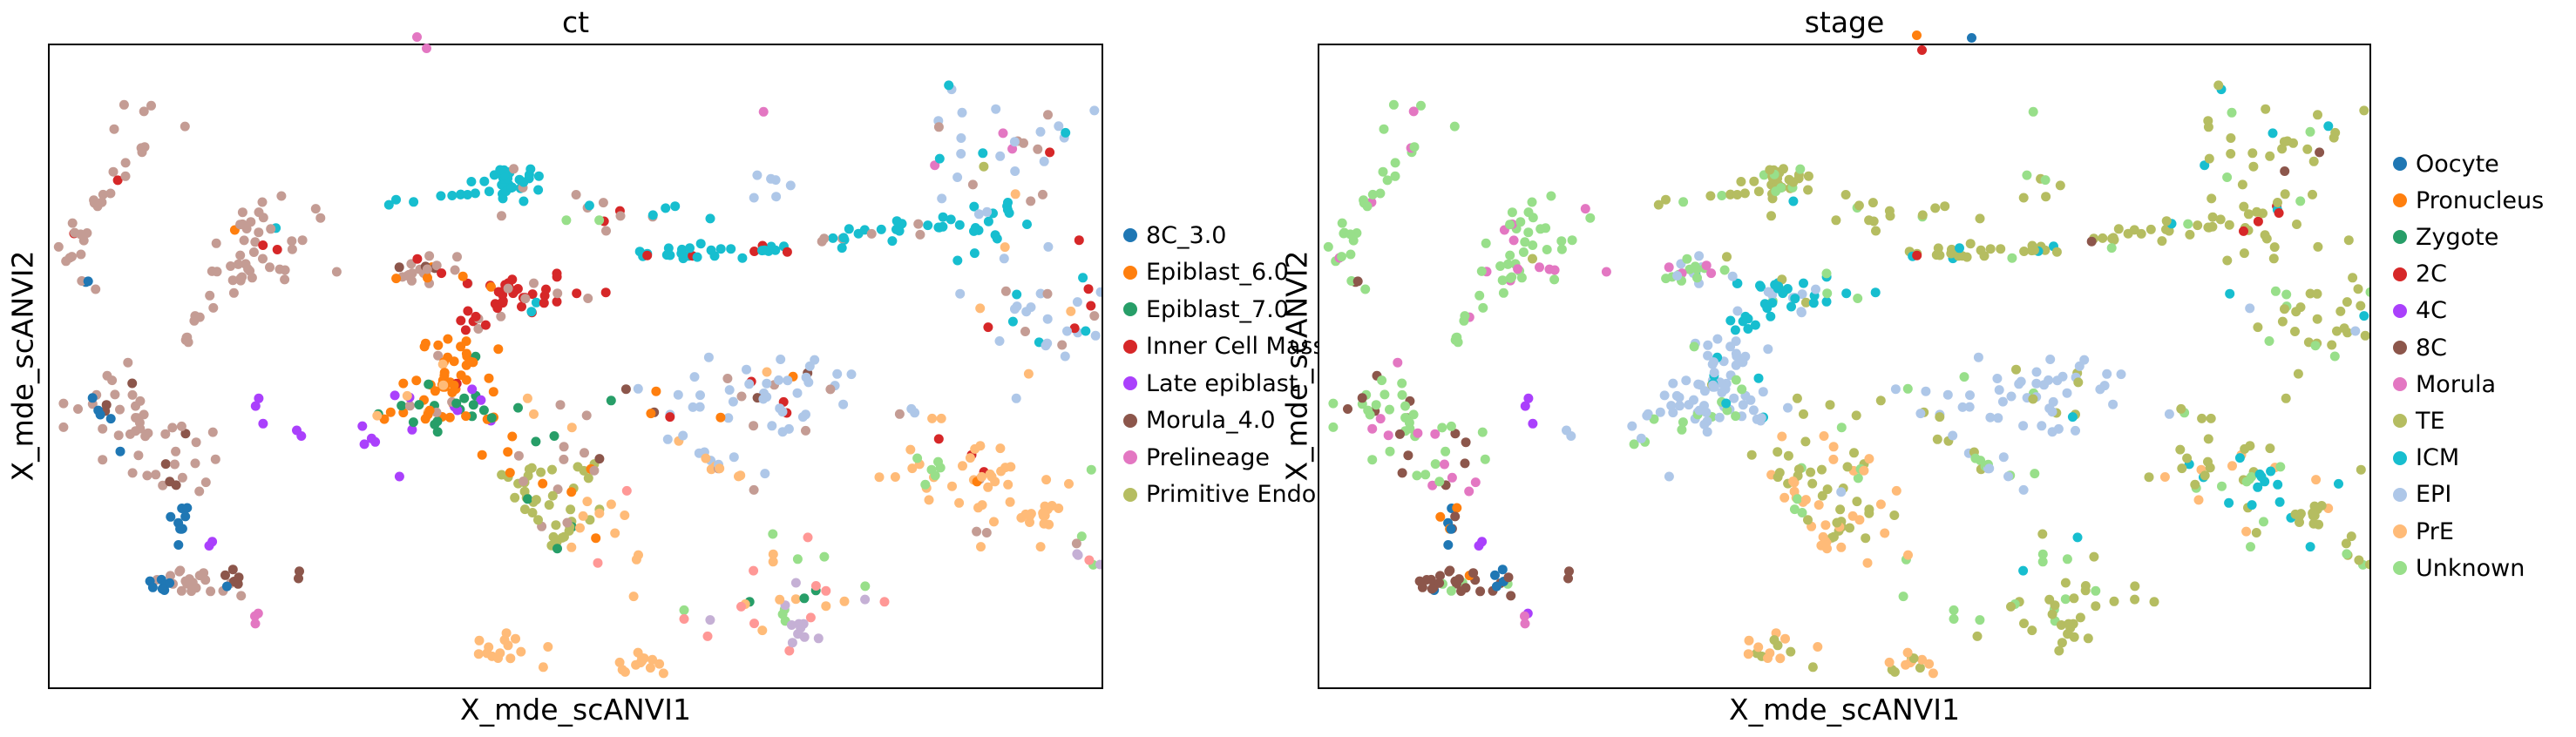 This screenshot has width=2576, height=737. What do you see at coordinates (2438, 458) in the screenshot?
I see `legend-label: ICM` at bounding box center [2438, 458].